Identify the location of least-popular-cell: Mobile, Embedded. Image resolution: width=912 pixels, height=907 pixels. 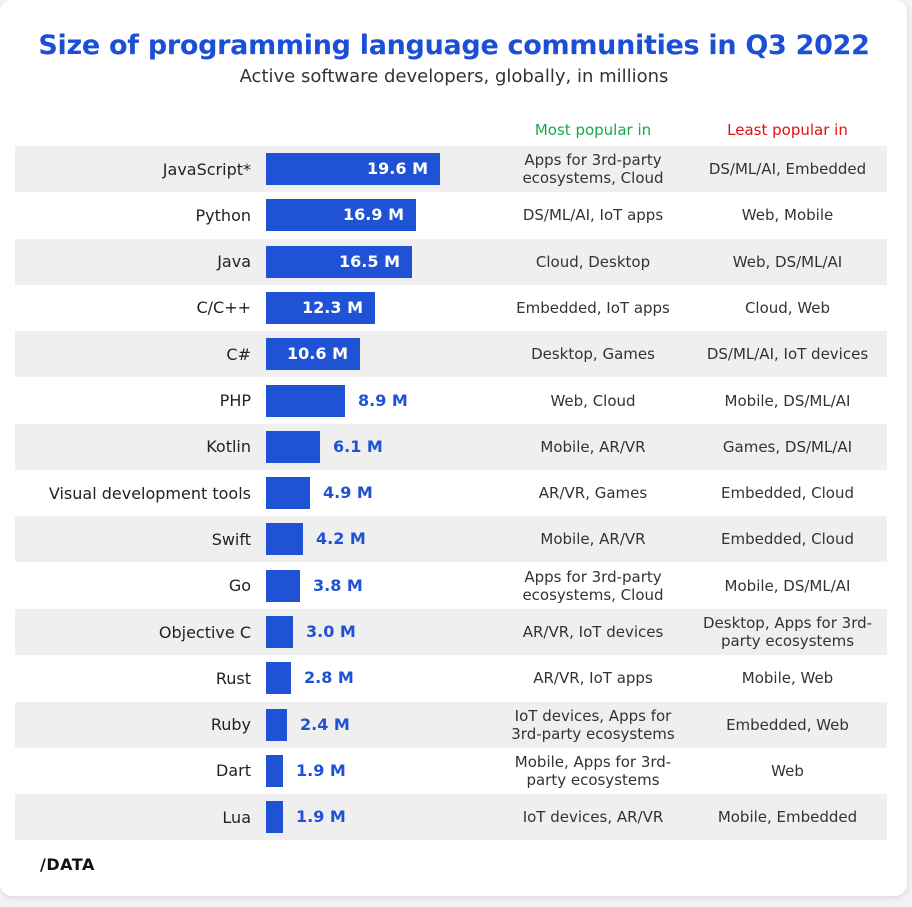
(787, 817).